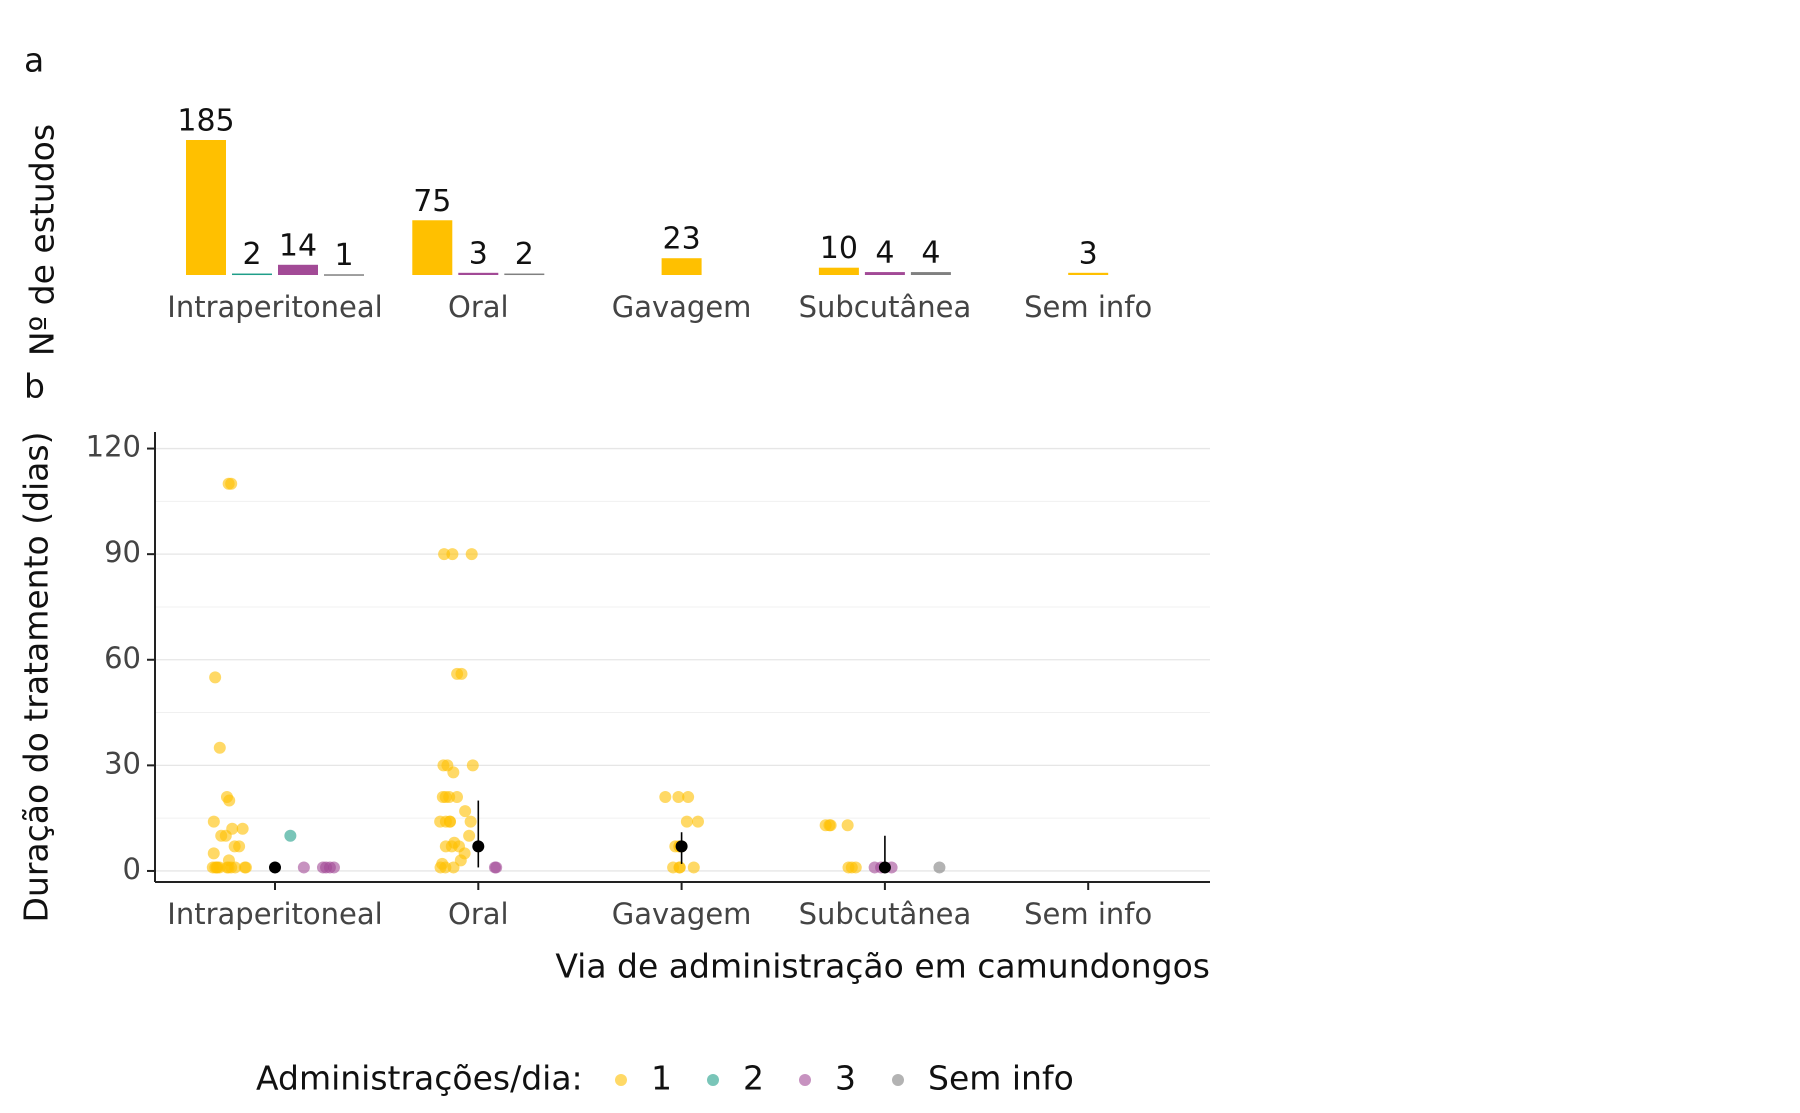 The width and height of the screenshot is (1800, 1113). Describe the element at coordinates (122, 658) in the screenshot. I see `y-tick-label: 60` at that location.